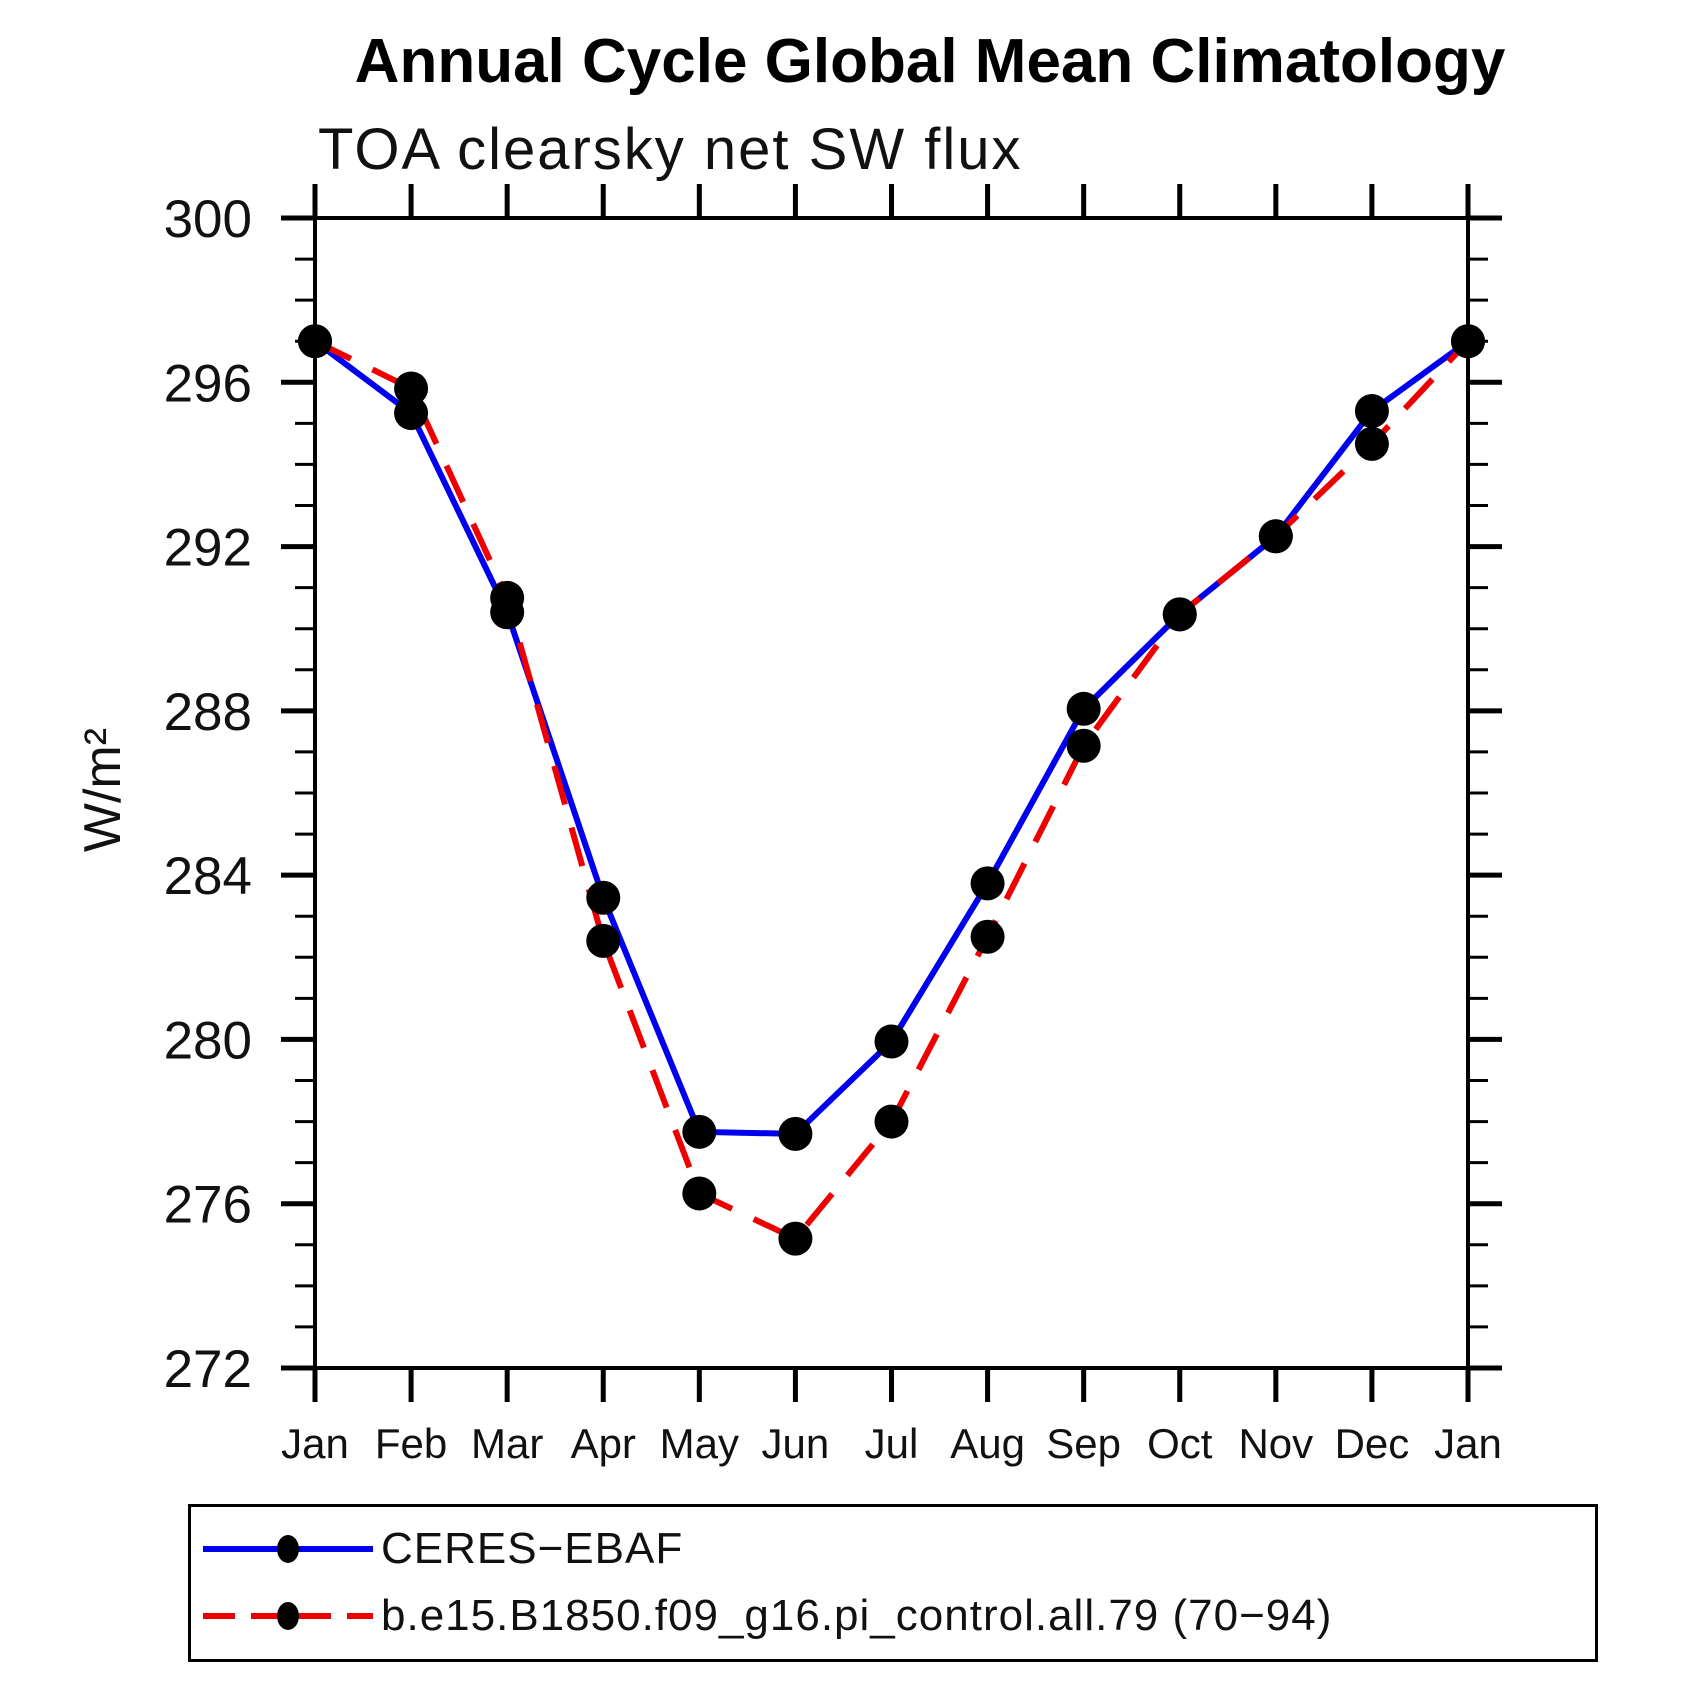  Describe the element at coordinates (1372, 1443) in the screenshot. I see `x-tick-label: Dec` at that location.